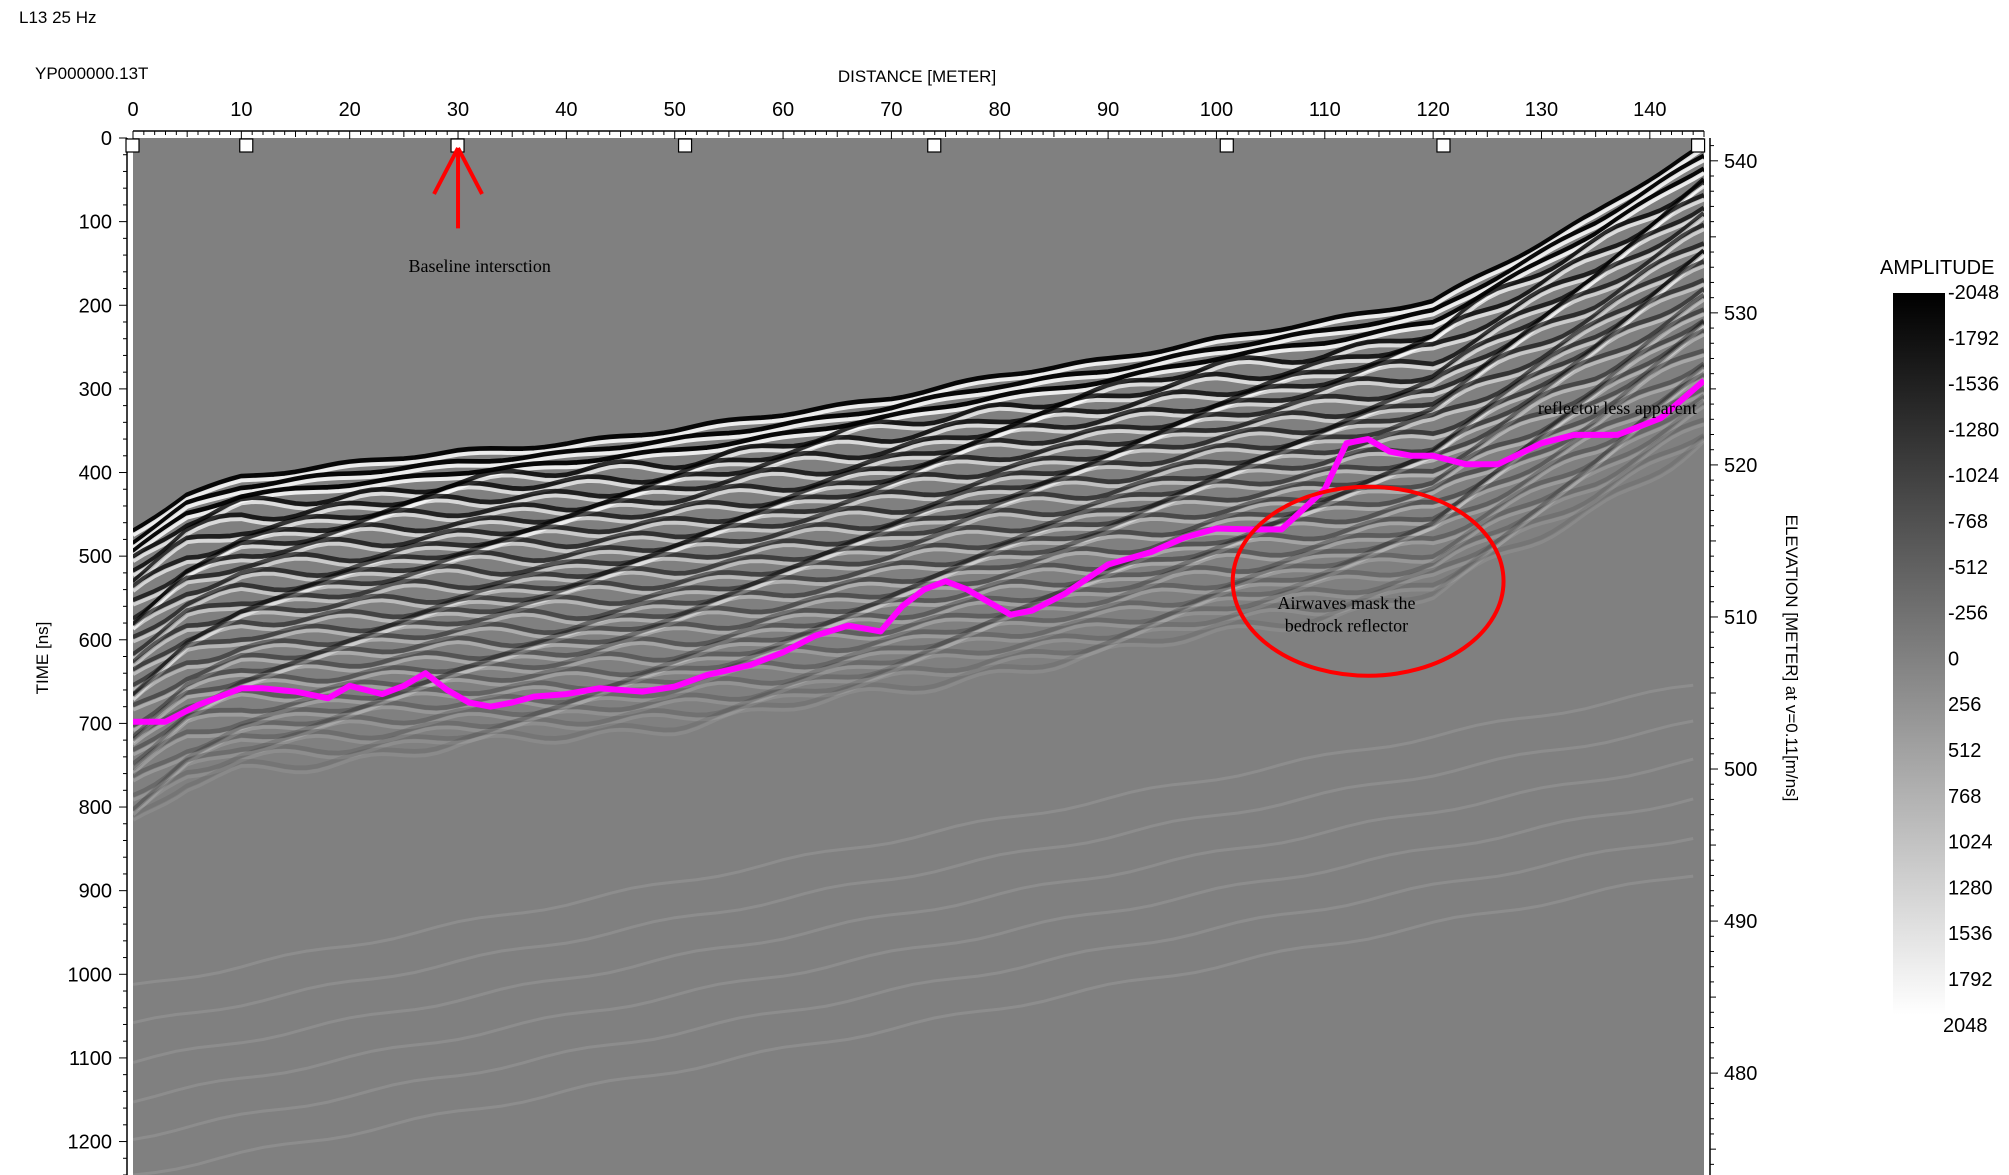  I want to click on y2-tick-label: 520, so click(1740, 466).